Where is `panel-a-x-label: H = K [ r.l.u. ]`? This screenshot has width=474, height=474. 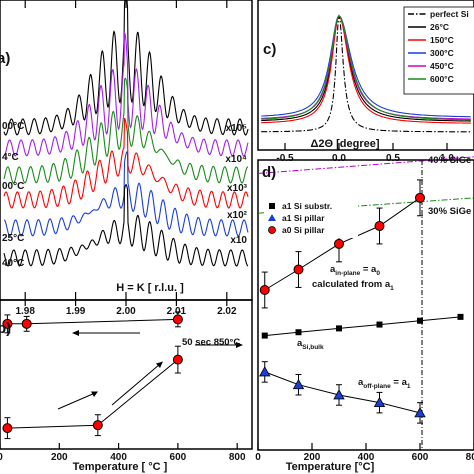 panel-a-x-label: H = K [ r.l.u. ] is located at coordinates (150, 288).